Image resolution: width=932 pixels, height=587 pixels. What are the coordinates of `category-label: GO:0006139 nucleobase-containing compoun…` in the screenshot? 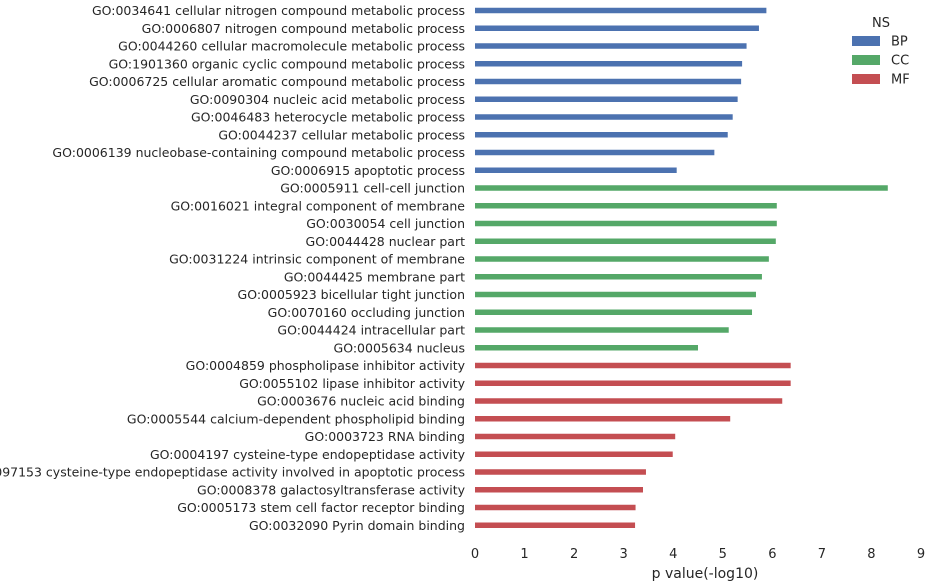 It's located at (258, 152).